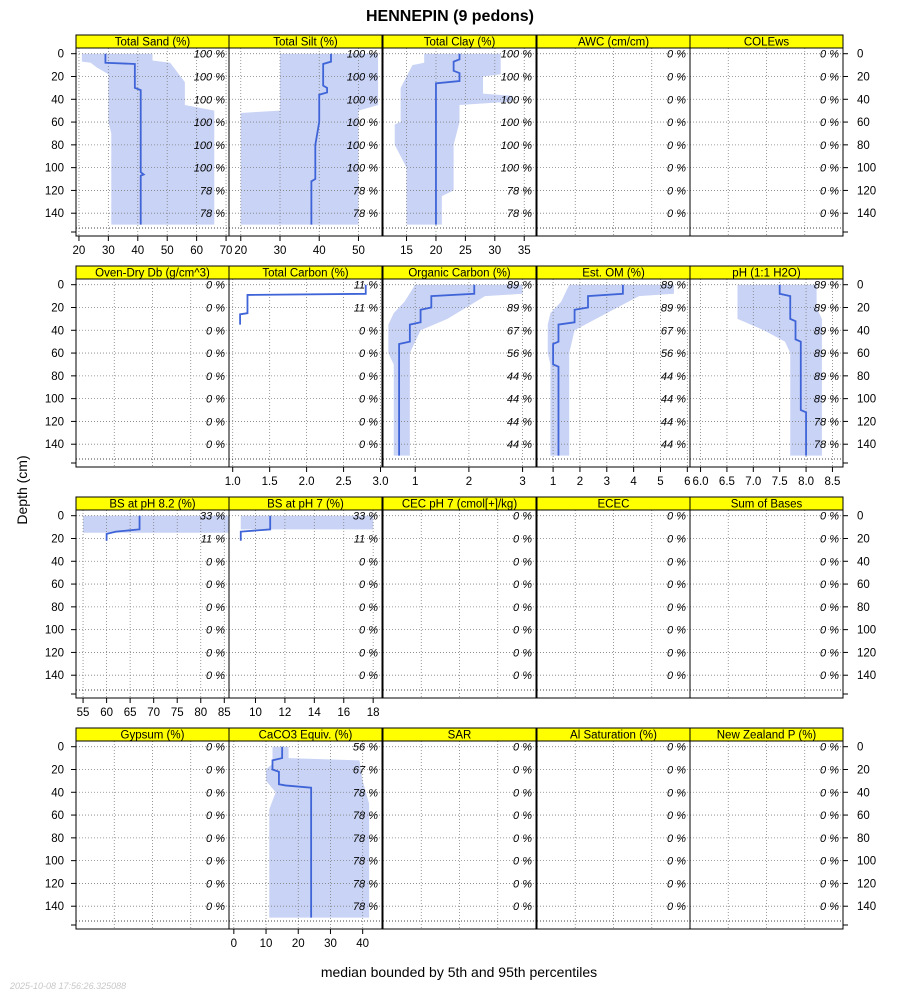  What do you see at coordinates (780, 482) in the screenshot?
I see `x-tick-label: 7.5` at bounding box center [780, 482].